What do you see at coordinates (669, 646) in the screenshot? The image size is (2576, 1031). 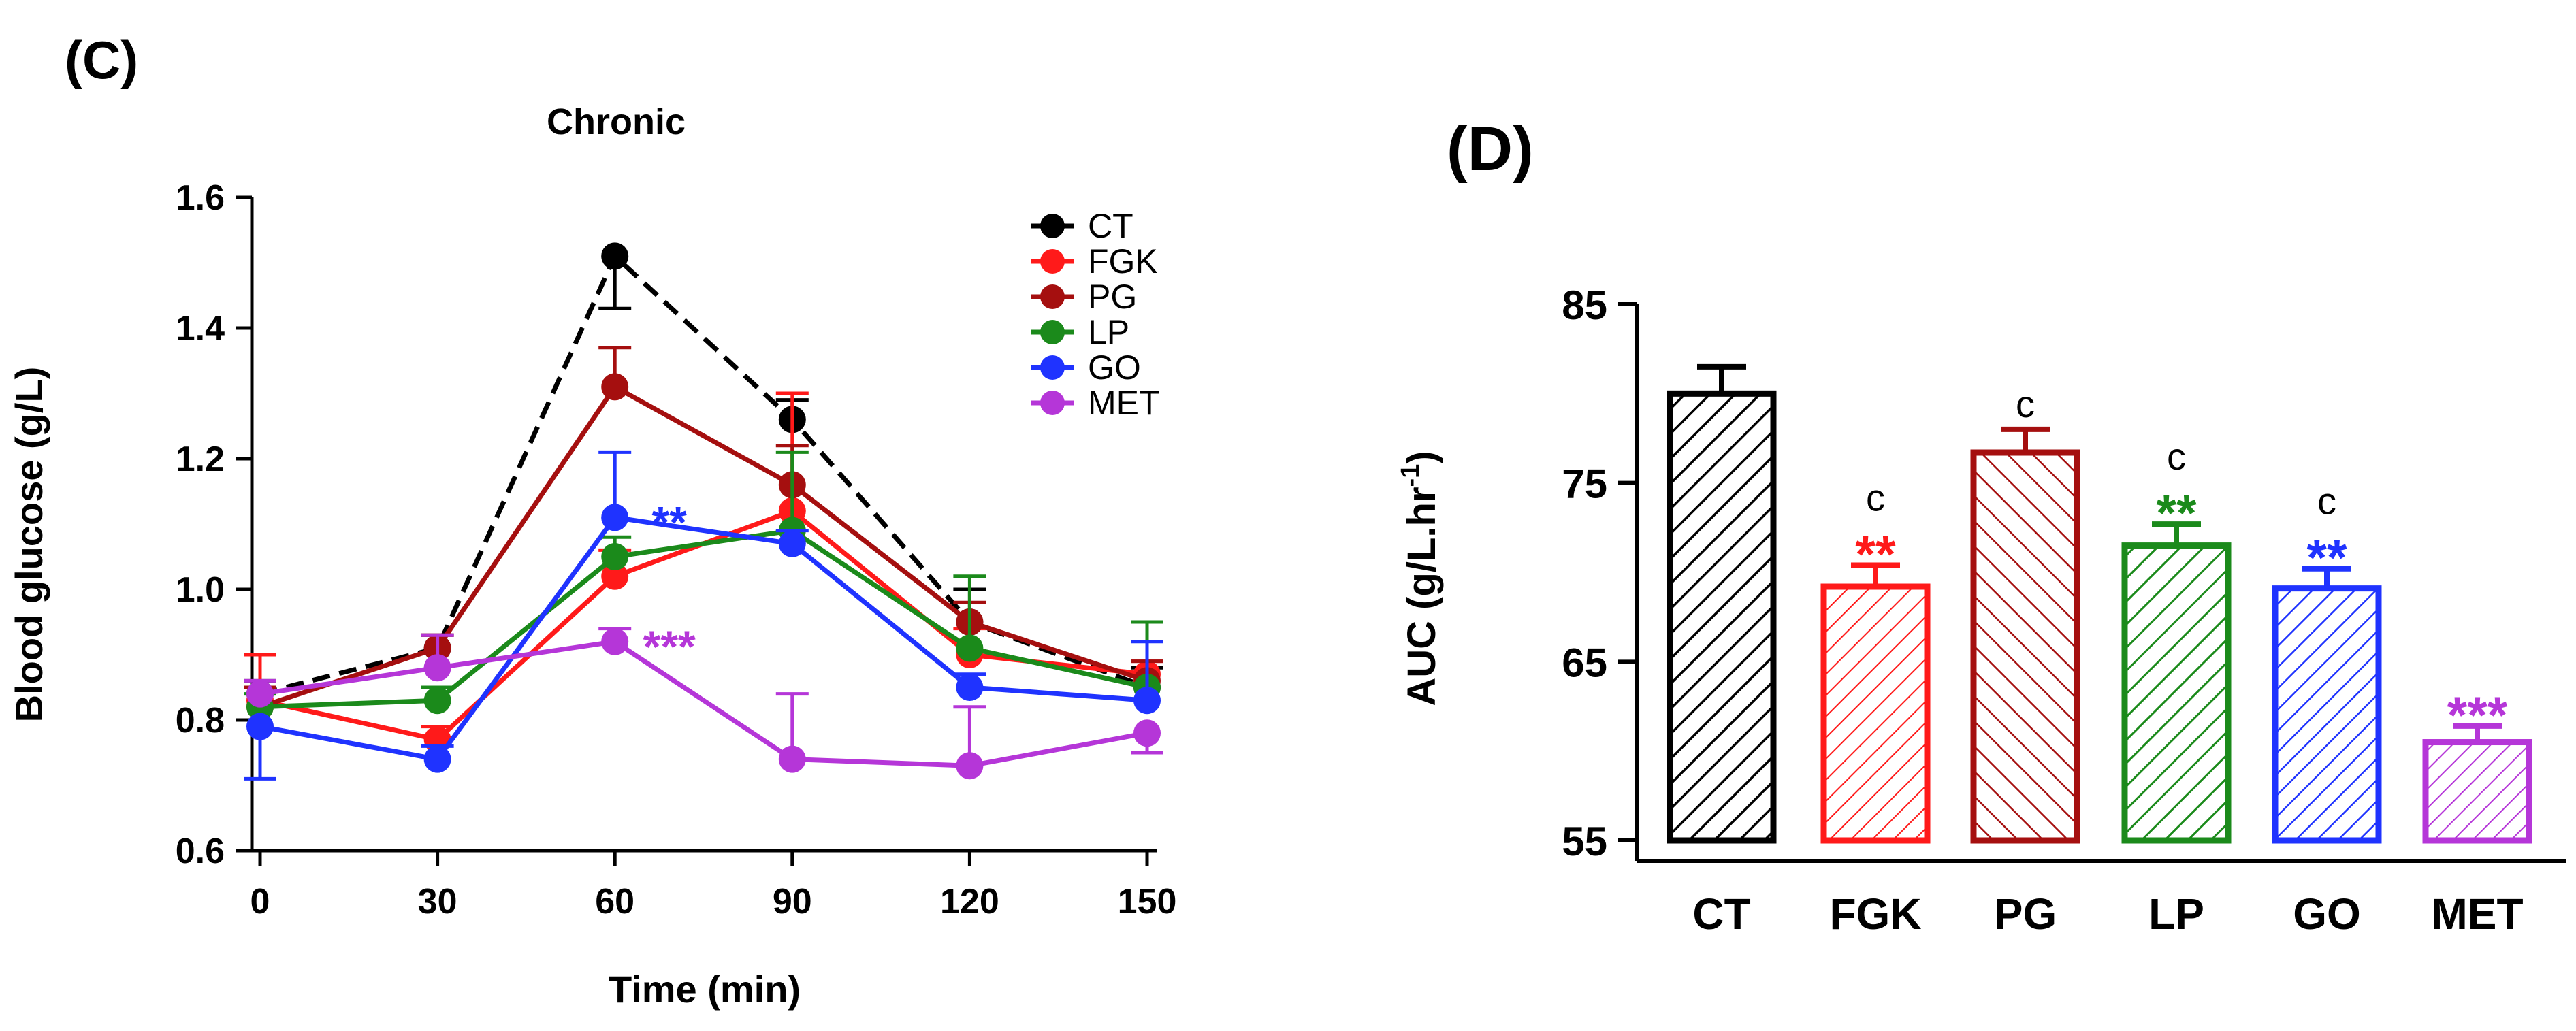 I see `significance-annotation: ***` at bounding box center [669, 646].